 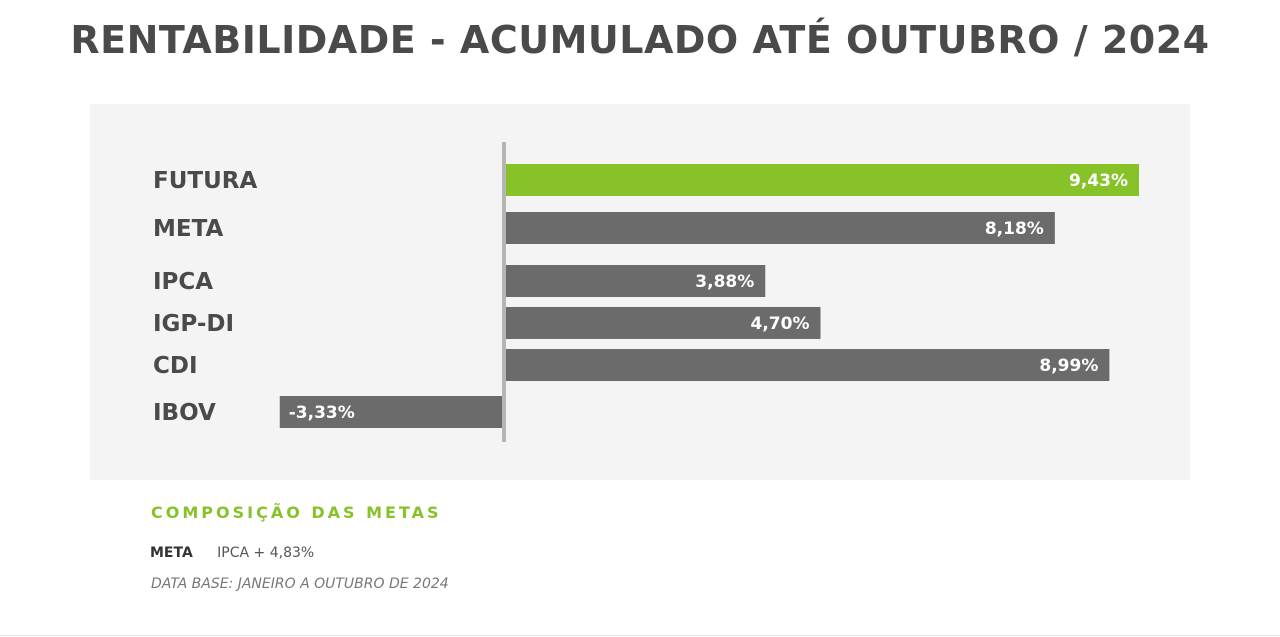 What do you see at coordinates (821, 180) in the screenshot?
I see `bar-futura` at bounding box center [821, 180].